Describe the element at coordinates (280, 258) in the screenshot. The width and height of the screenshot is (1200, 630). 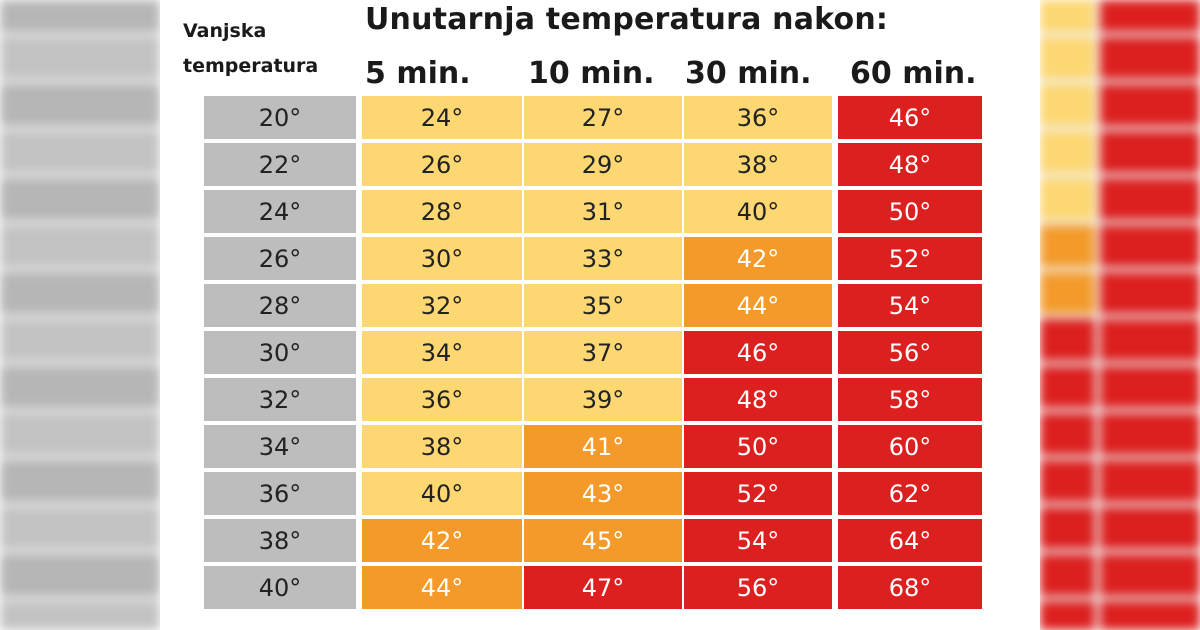
I see `outside-temperature-cell: 26°` at that location.